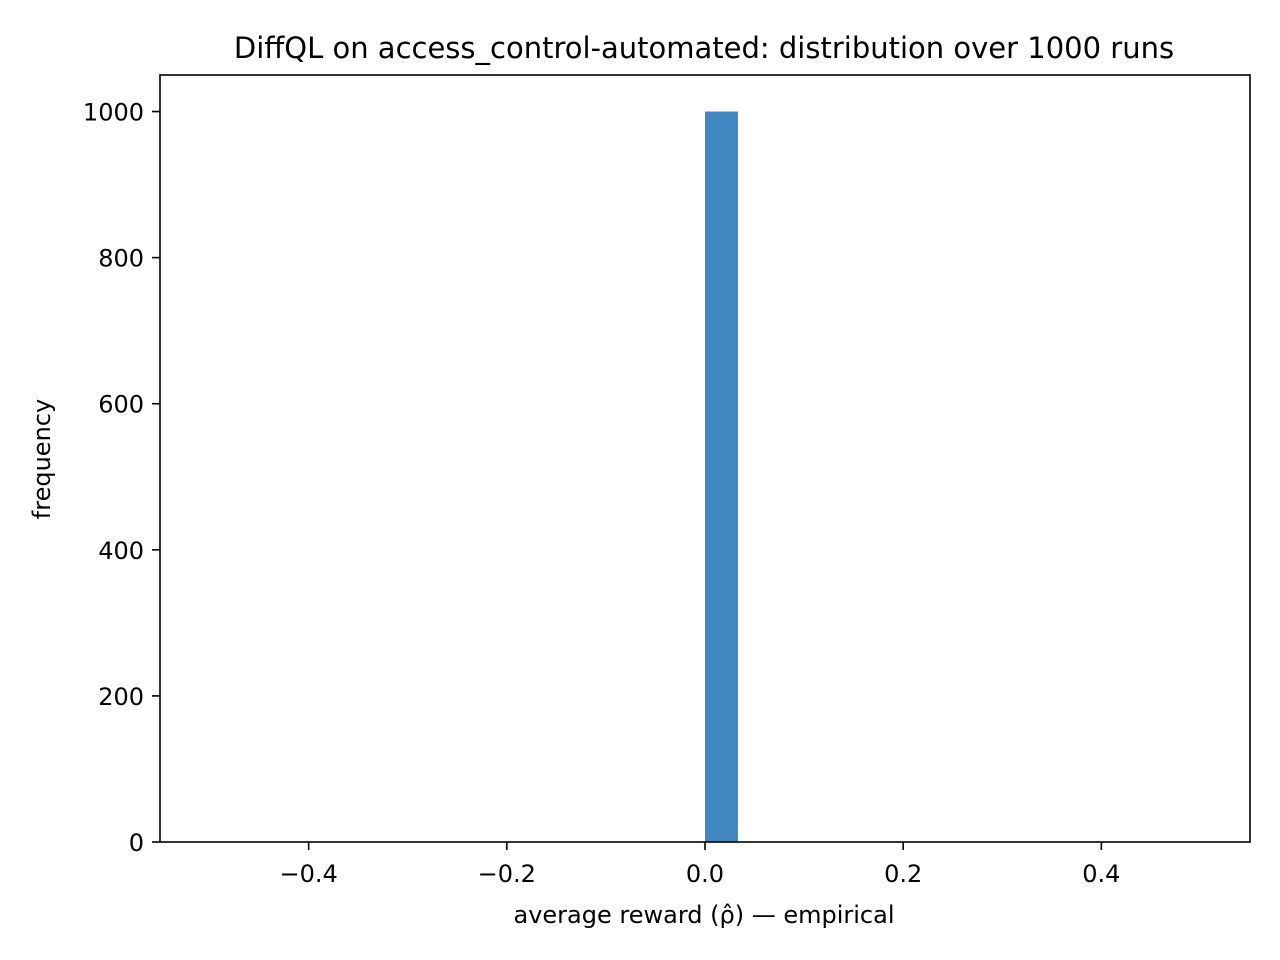  Describe the element at coordinates (136, 843) in the screenshot. I see `y-tick-label-0: 0` at that location.